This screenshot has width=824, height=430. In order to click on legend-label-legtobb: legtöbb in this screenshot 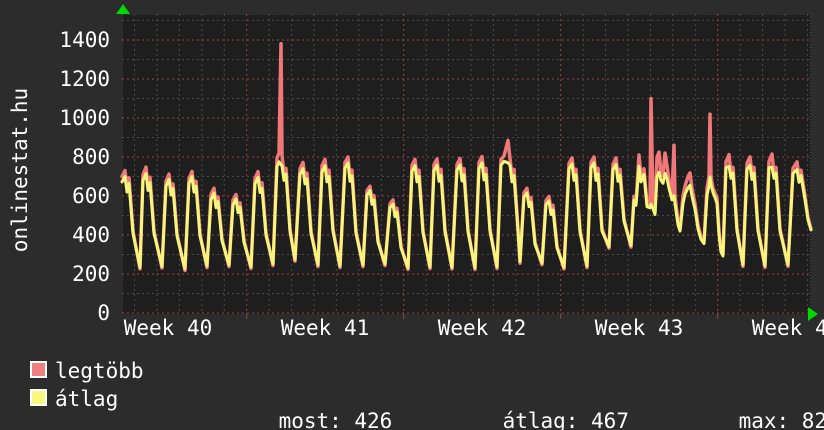, I will do `click(99, 371)`.